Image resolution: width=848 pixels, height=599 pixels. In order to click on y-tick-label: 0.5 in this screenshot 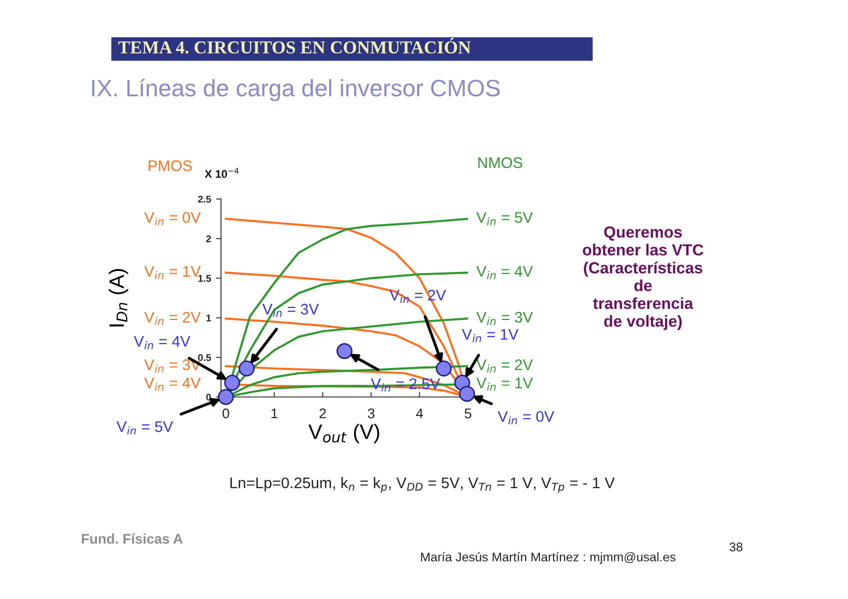, I will do `click(205, 358)`.